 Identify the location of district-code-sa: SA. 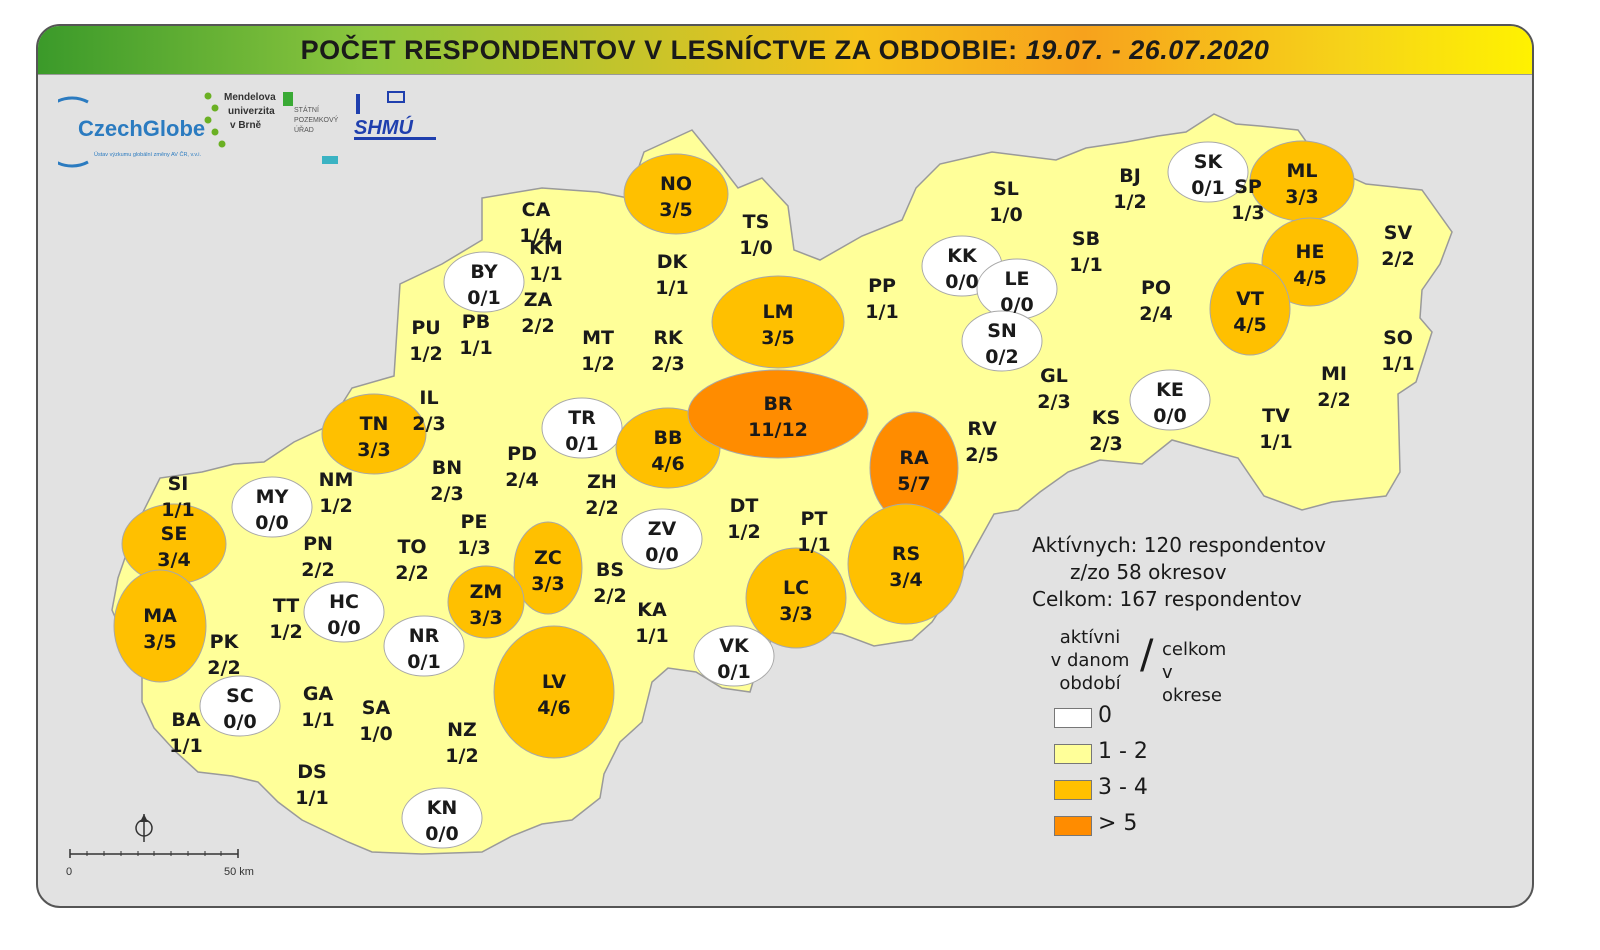
(376, 708).